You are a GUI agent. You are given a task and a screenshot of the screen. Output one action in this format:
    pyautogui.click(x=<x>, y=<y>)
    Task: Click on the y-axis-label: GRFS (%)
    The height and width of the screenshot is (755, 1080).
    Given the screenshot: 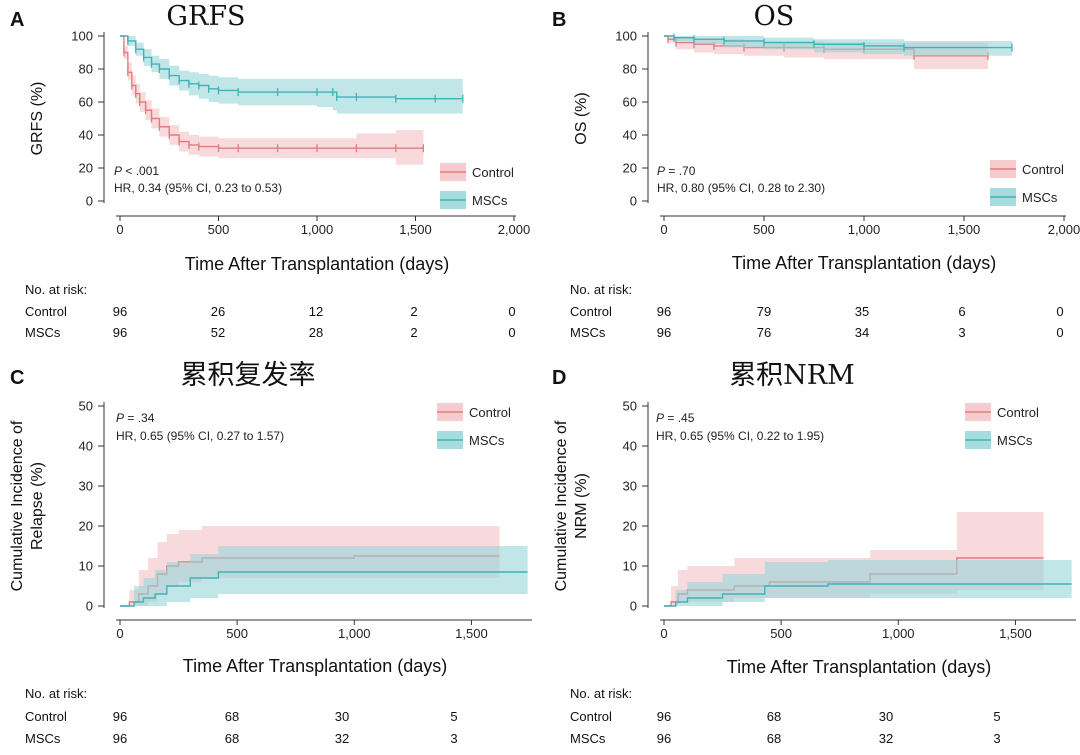 What is the action you would take?
    pyautogui.click(x=37, y=119)
    